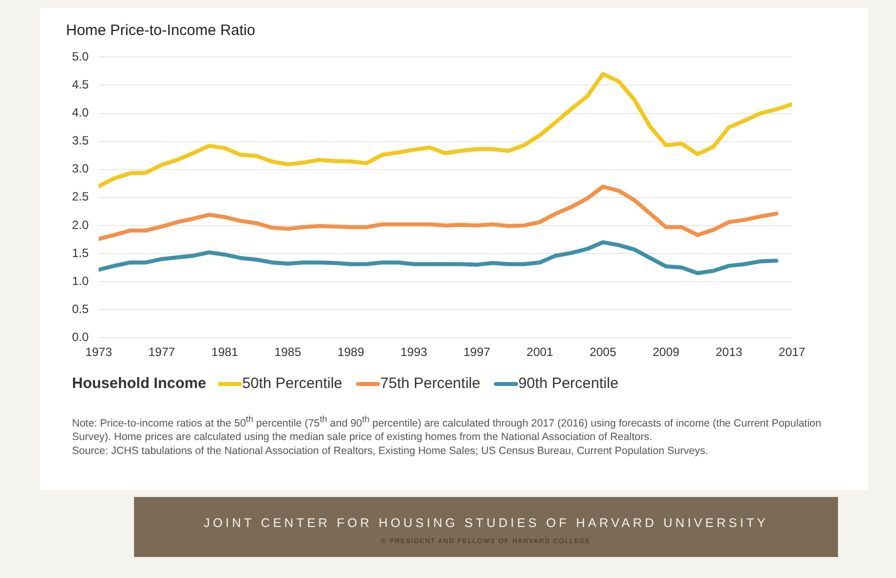 This screenshot has height=578, width=896. What do you see at coordinates (486, 523) in the screenshot?
I see `text: JOINT CENTER FOR HOUSING STUDIES OF HARVARD UNIVERSITY` at bounding box center [486, 523].